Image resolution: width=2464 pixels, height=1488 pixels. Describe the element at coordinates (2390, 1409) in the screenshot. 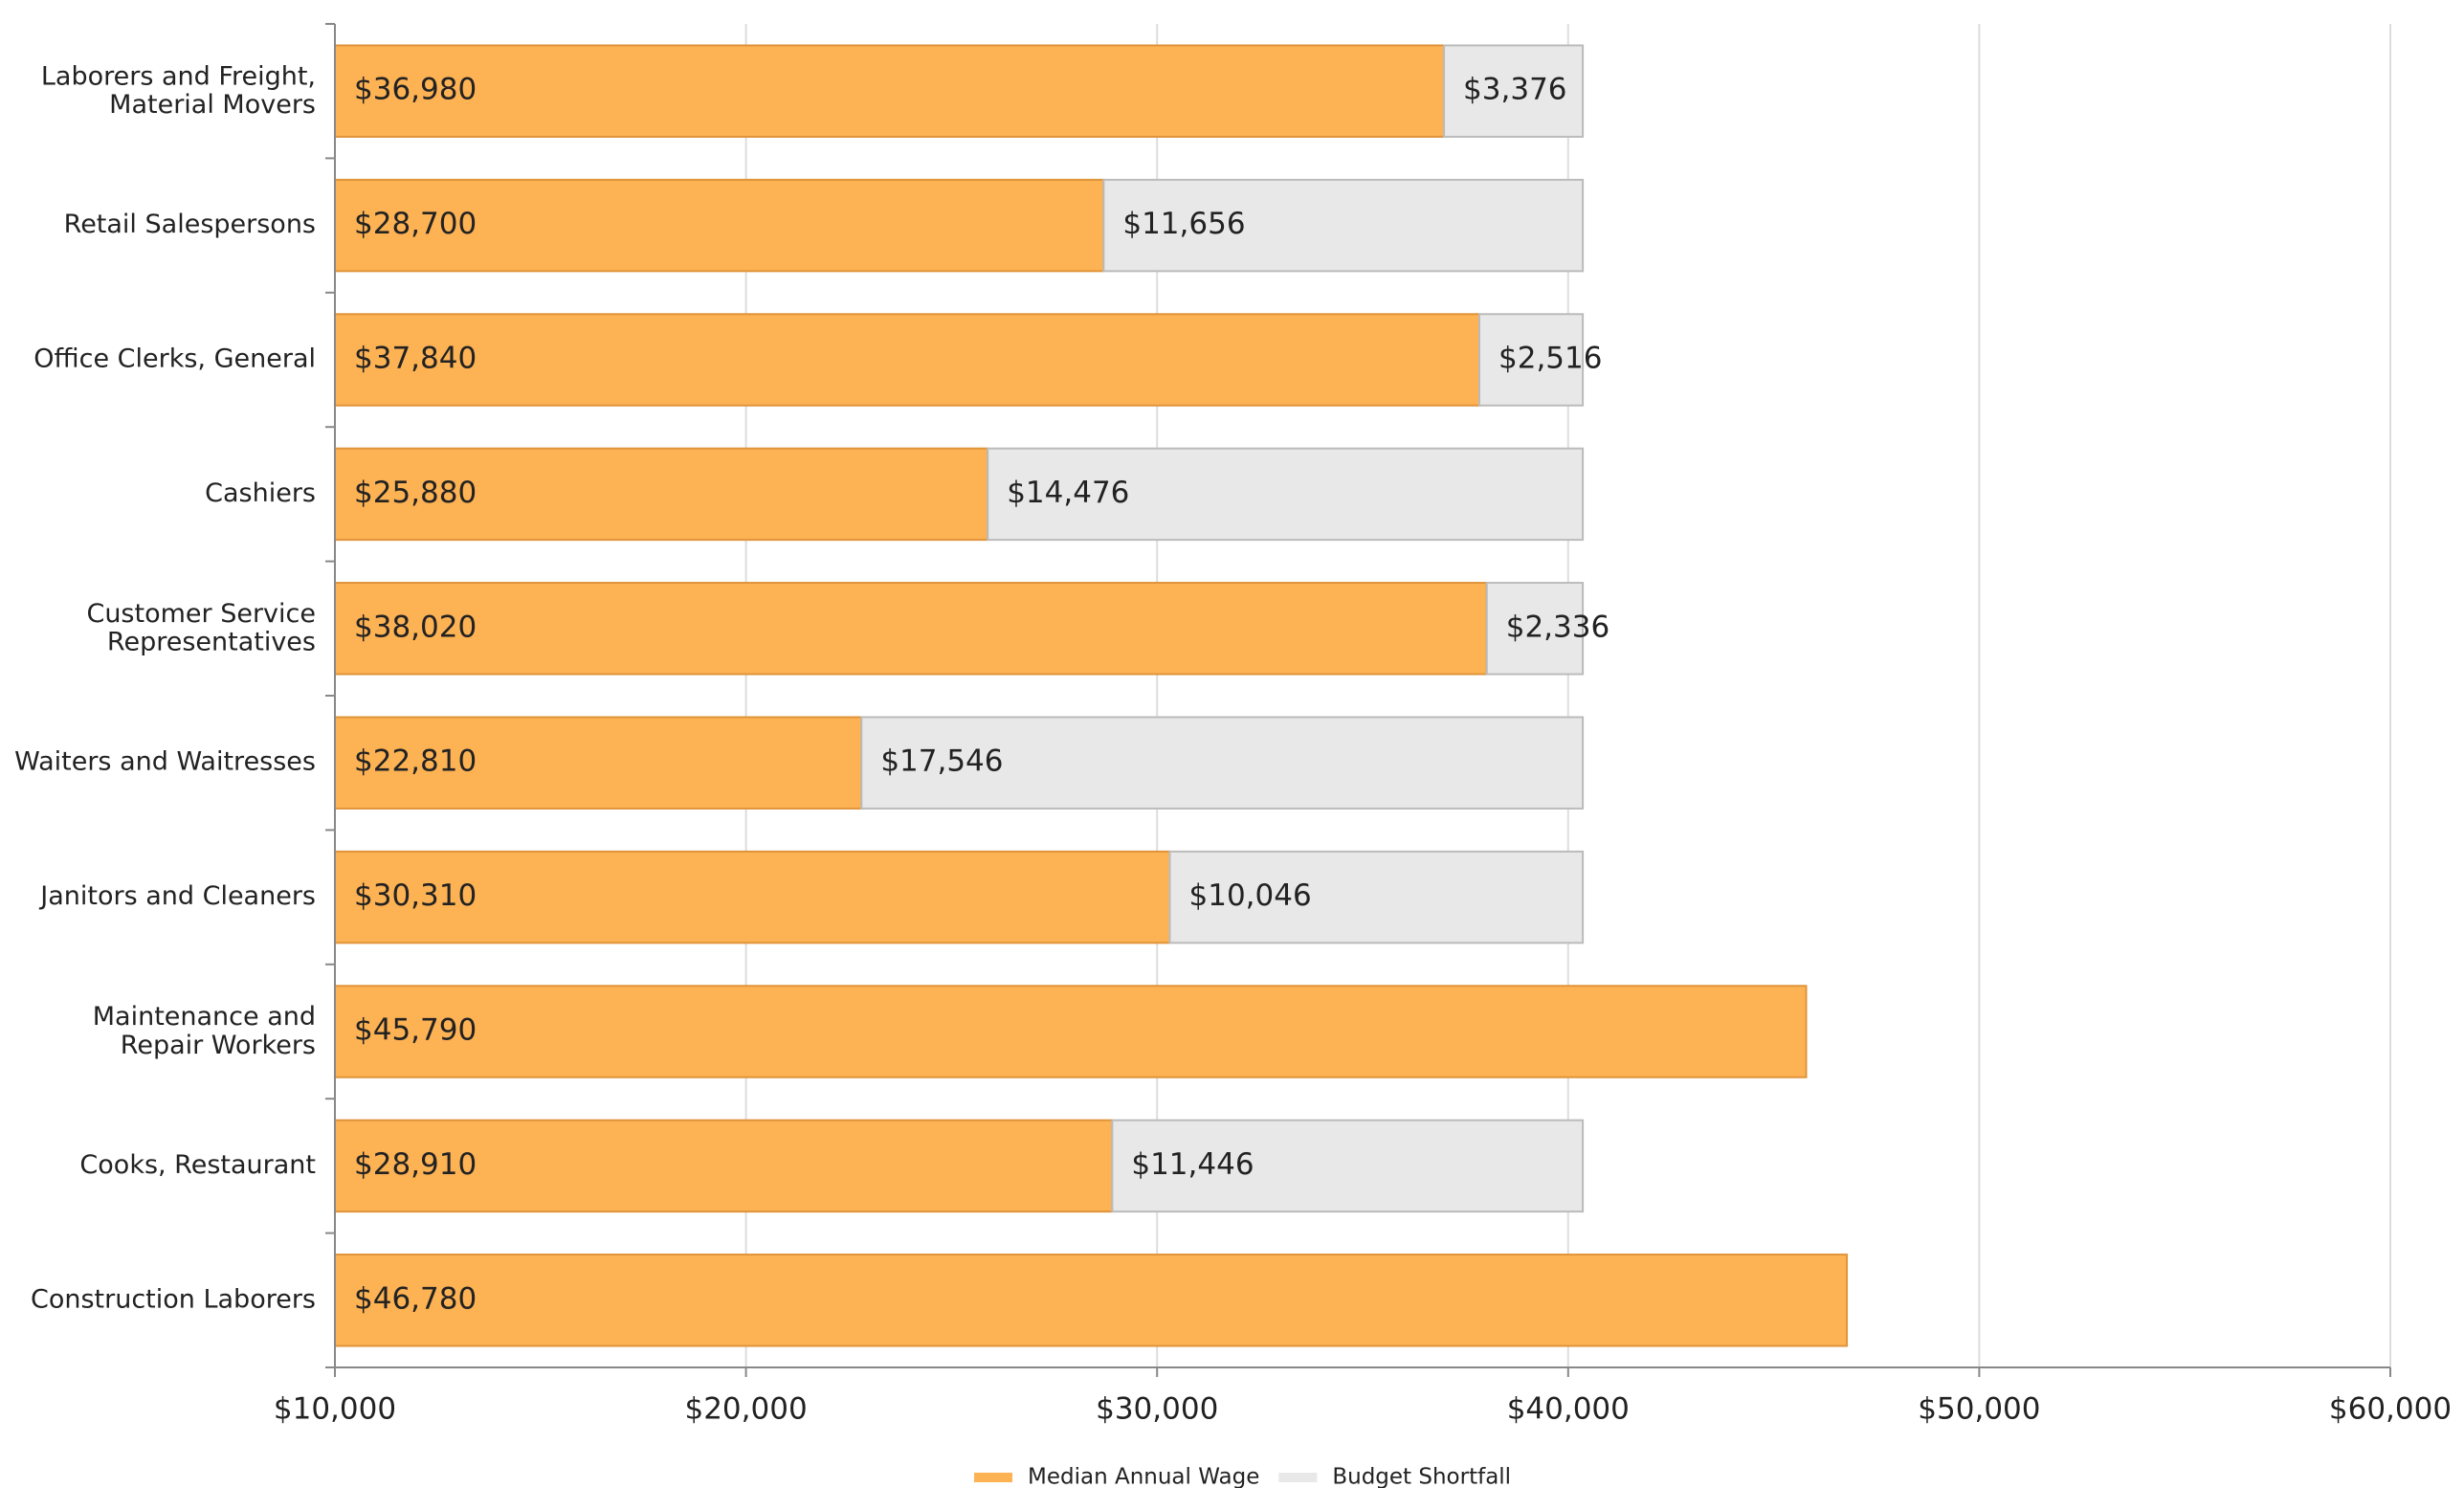

I see `x-tick-label: $60,000` at that location.